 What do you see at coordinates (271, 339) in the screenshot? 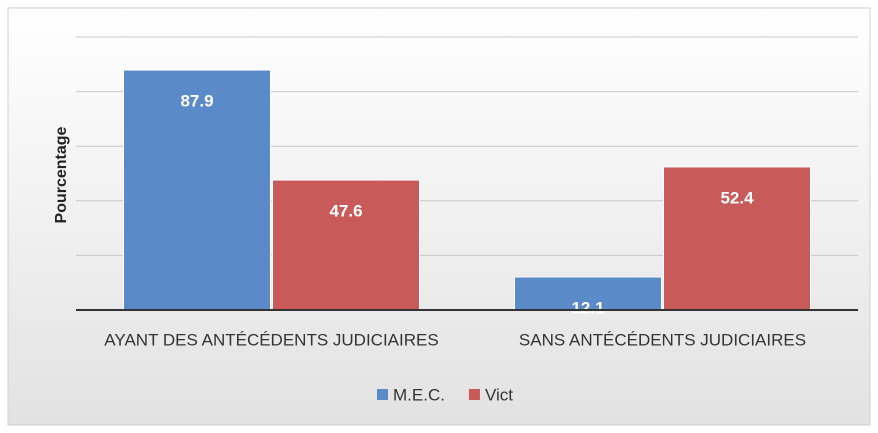
I see `x-tick-label: AYANT DES ANTÉCÉDENTS JUDICIAIRES` at bounding box center [271, 339].